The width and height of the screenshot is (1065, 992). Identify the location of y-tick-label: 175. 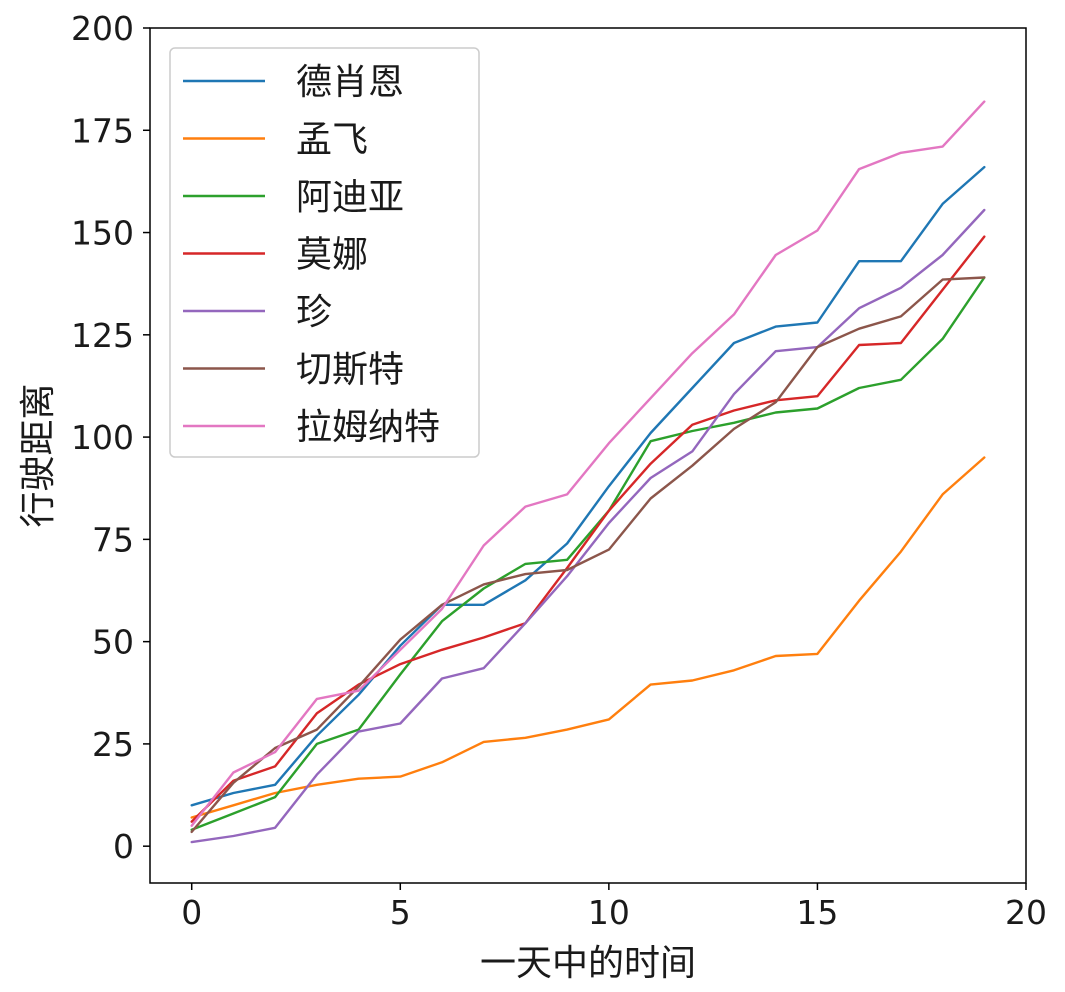
(102, 130).